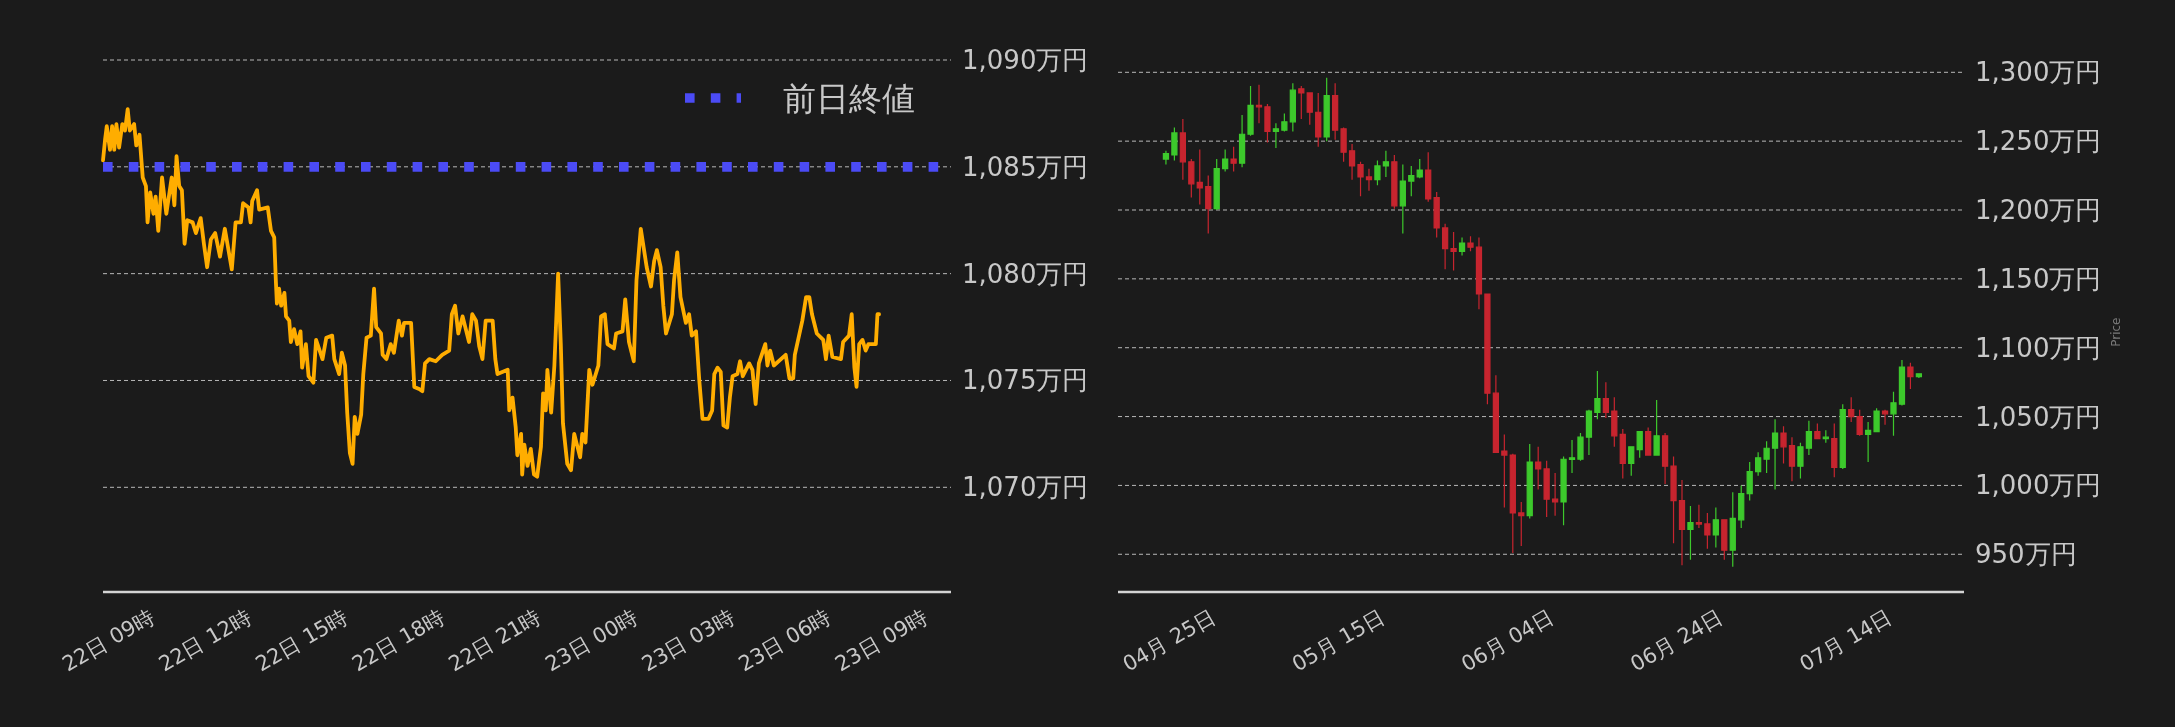 The image size is (2175, 727). What do you see at coordinates (1025, 380) in the screenshot?
I see `y-tick-label: 1,075万円` at bounding box center [1025, 380].